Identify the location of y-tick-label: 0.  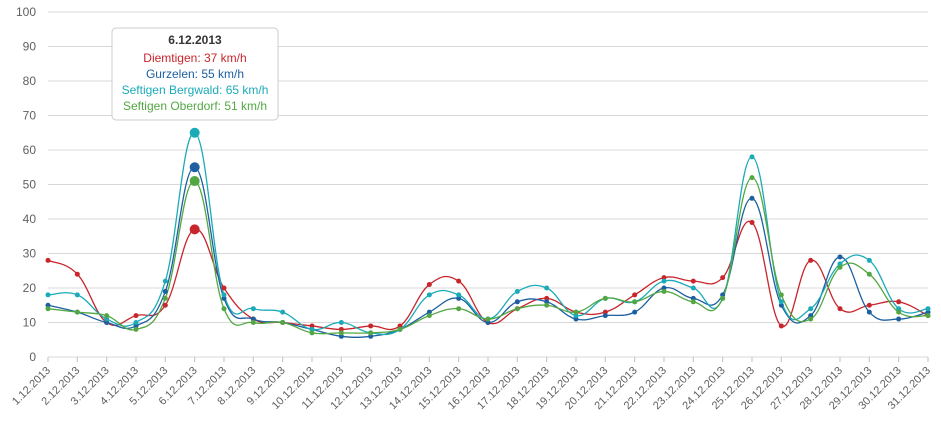
(32, 357).